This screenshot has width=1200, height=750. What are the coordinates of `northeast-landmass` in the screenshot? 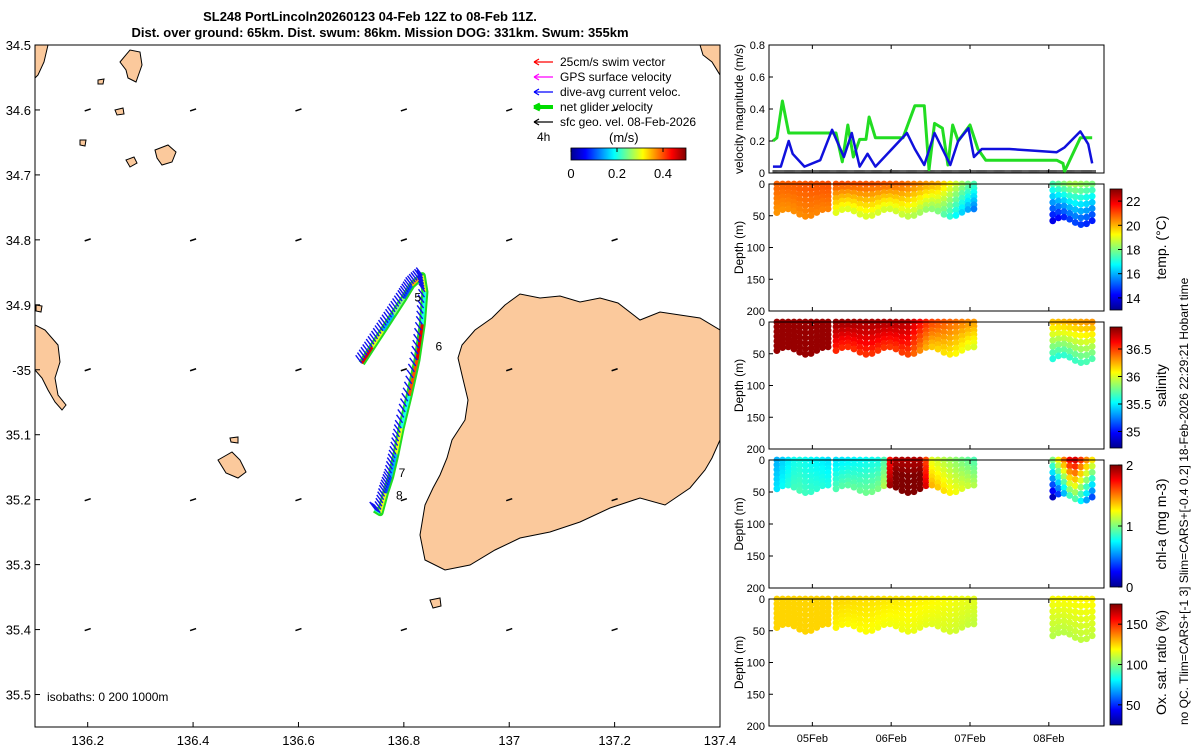 It's located at (709, 60).